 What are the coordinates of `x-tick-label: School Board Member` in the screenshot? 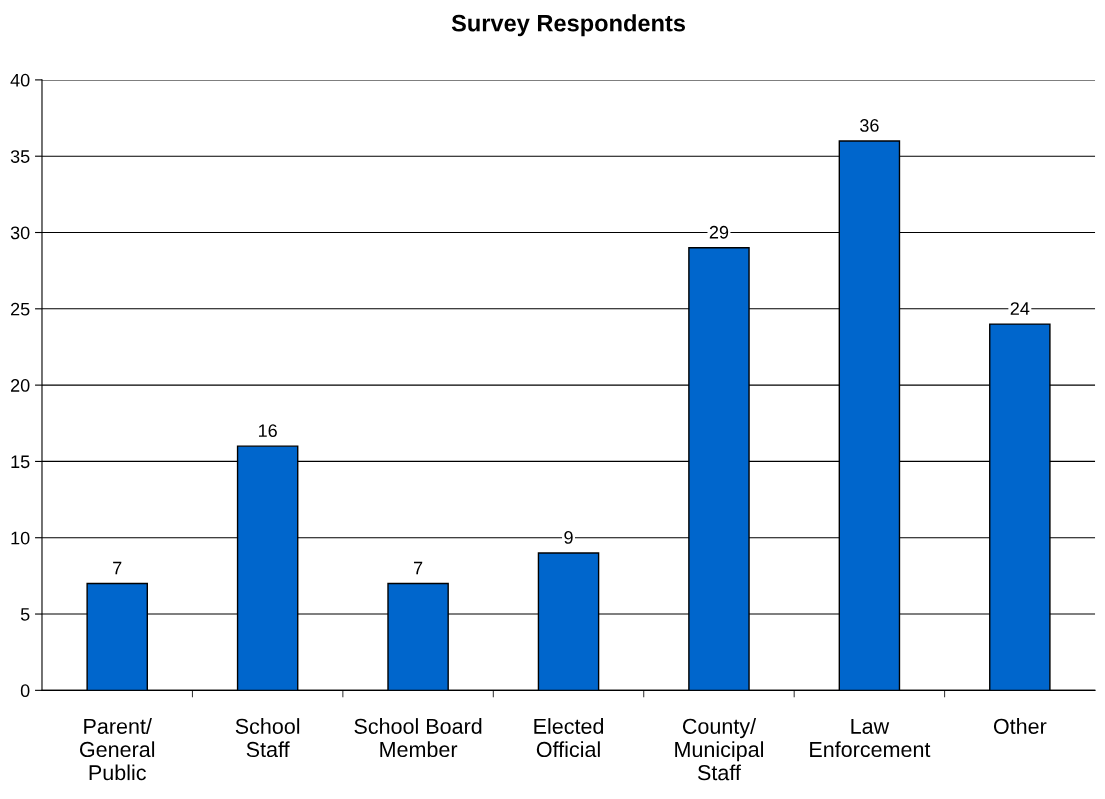 It's located at (418, 738).